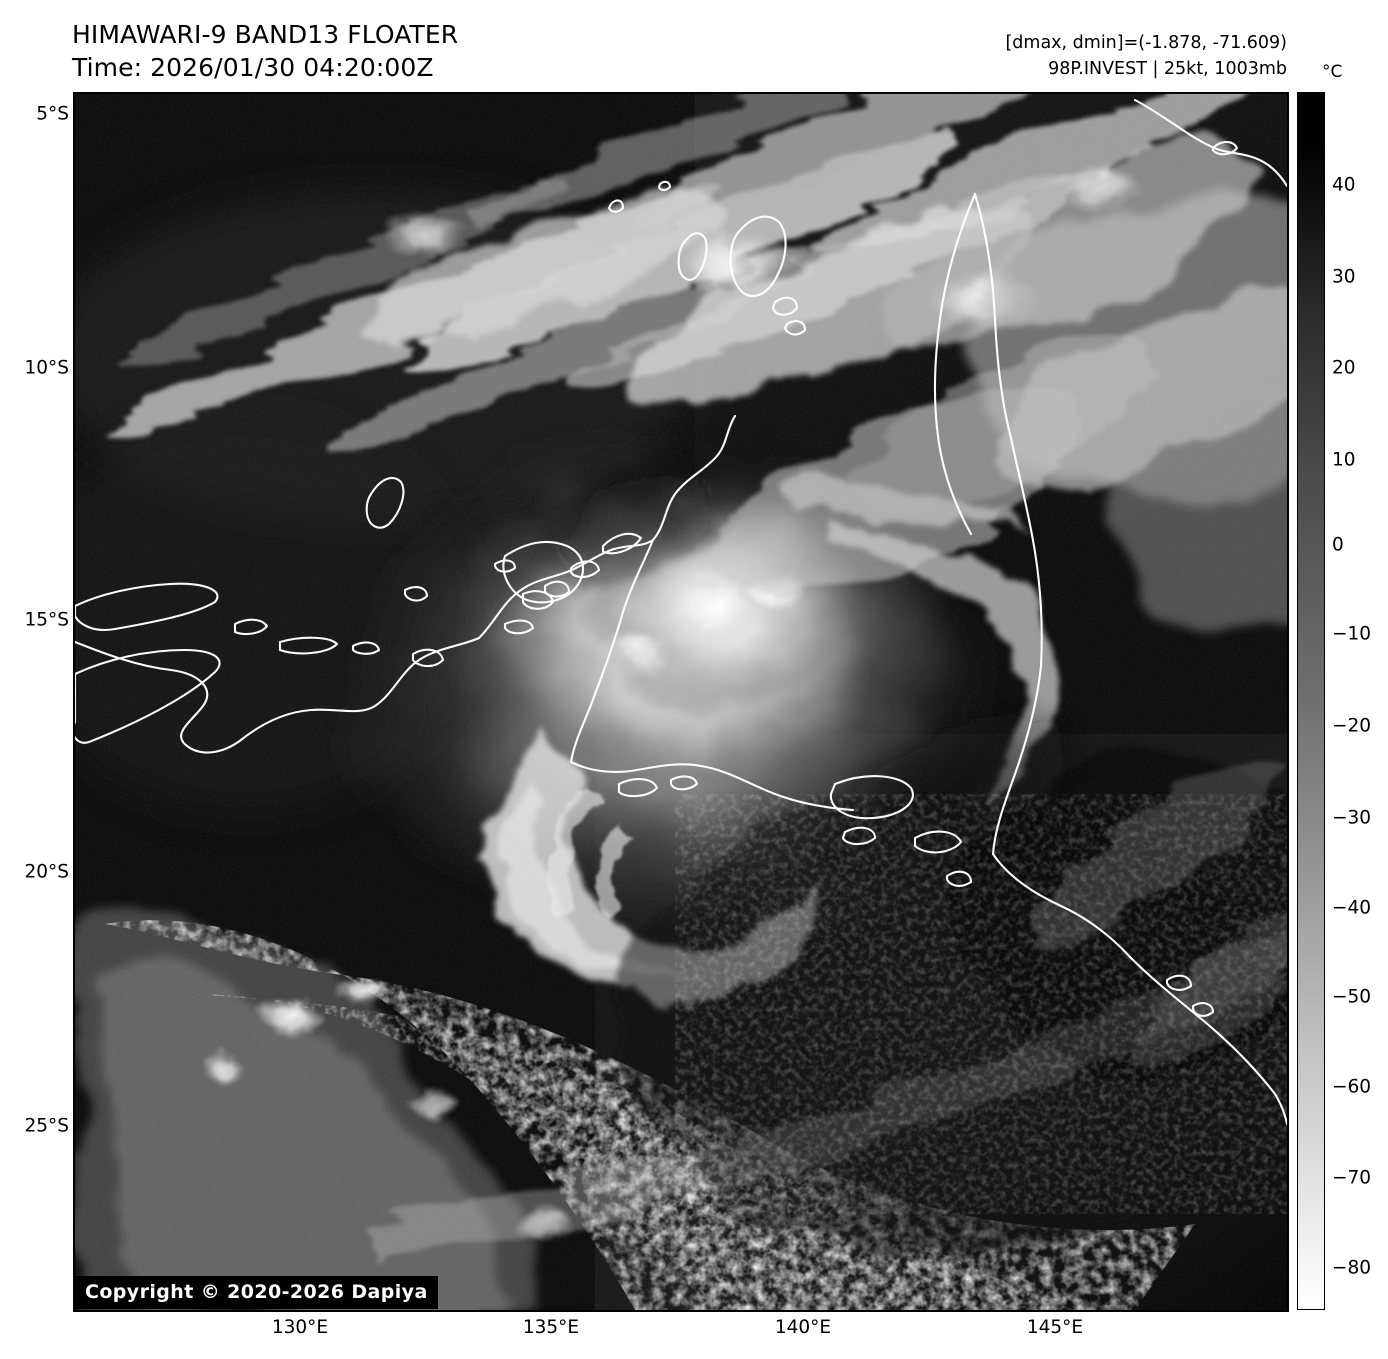 The image size is (1388, 1359). What do you see at coordinates (265, 34) in the screenshot?
I see `page-title: HIMAWARI-9 BAND13 FLOATER` at bounding box center [265, 34].